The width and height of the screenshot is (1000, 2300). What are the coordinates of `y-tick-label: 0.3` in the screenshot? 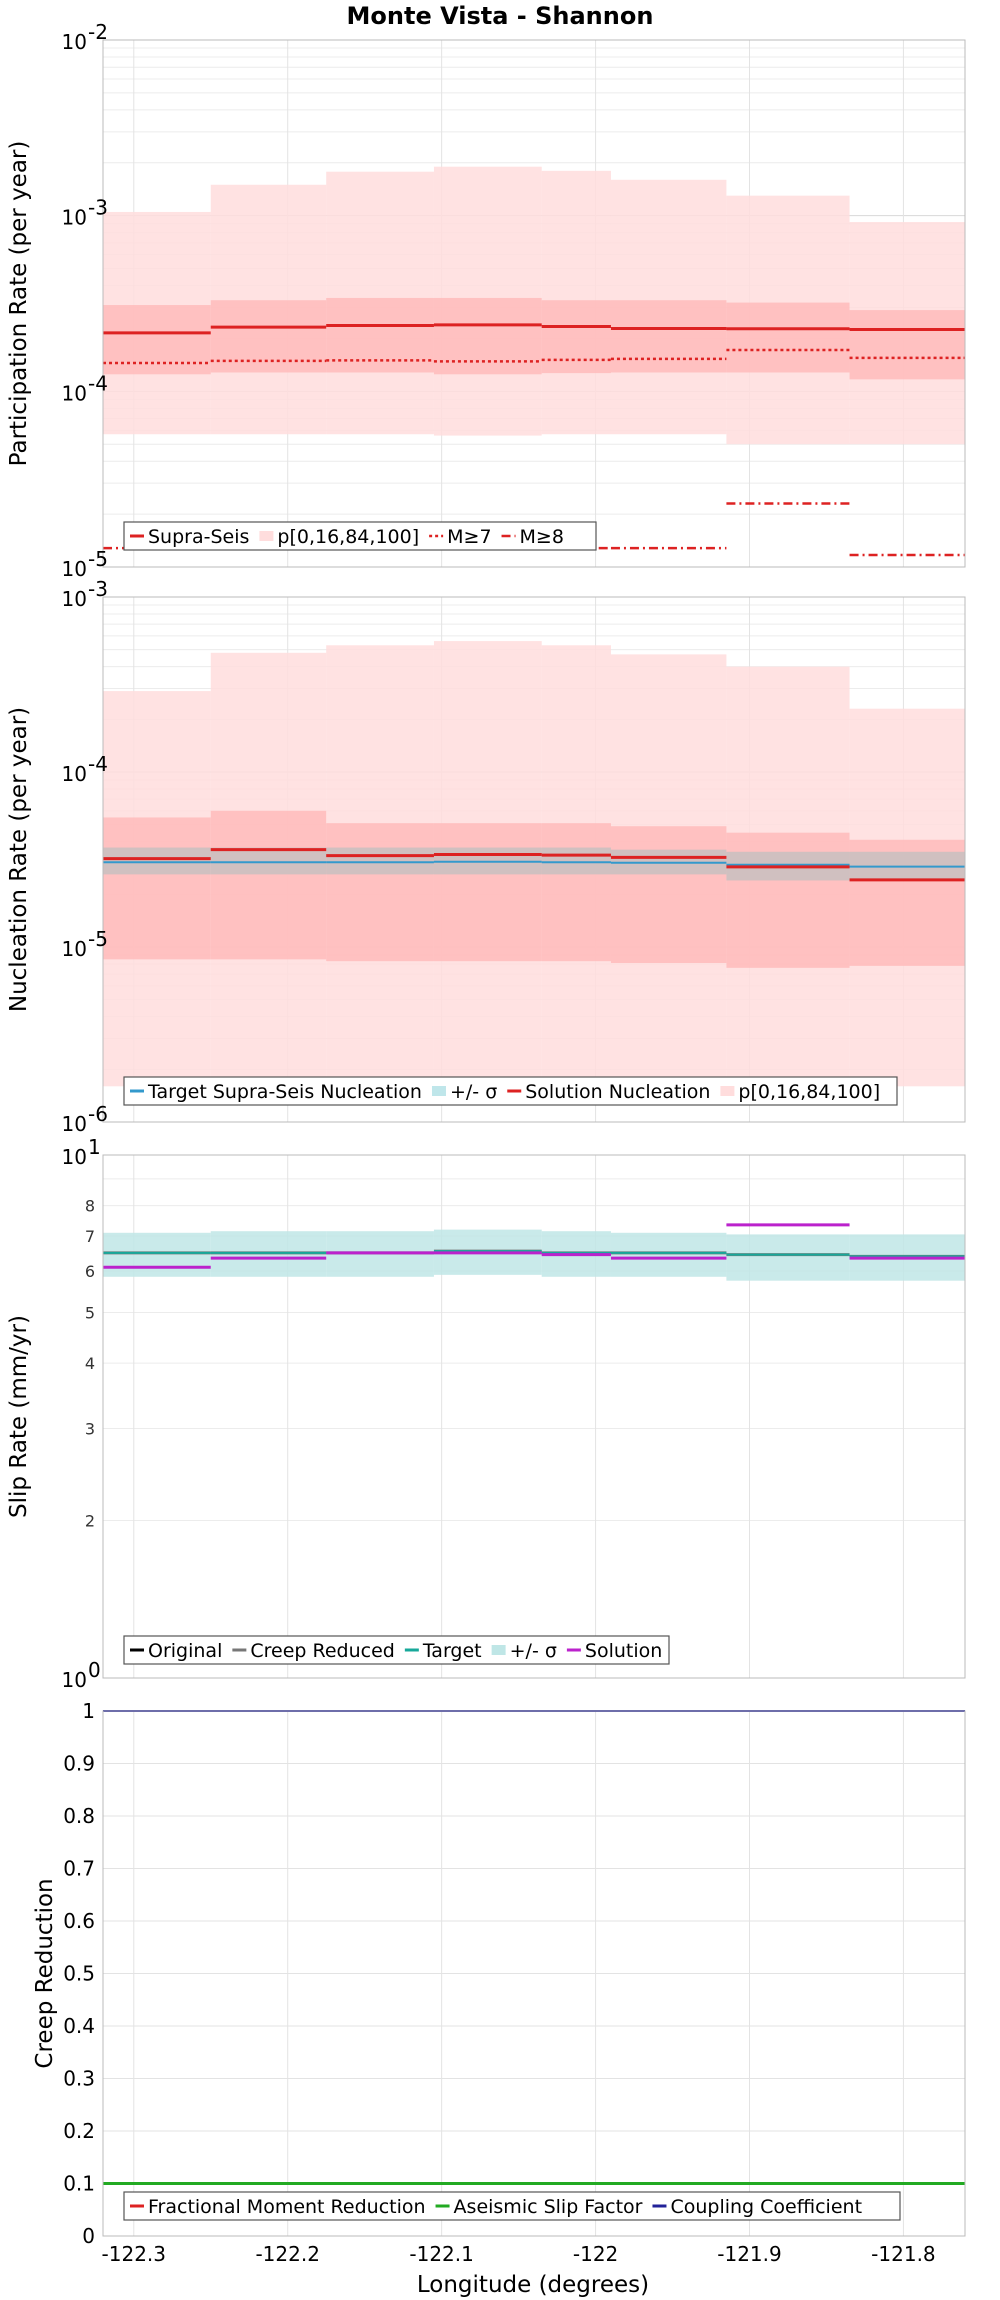 It's located at (79, 2079).